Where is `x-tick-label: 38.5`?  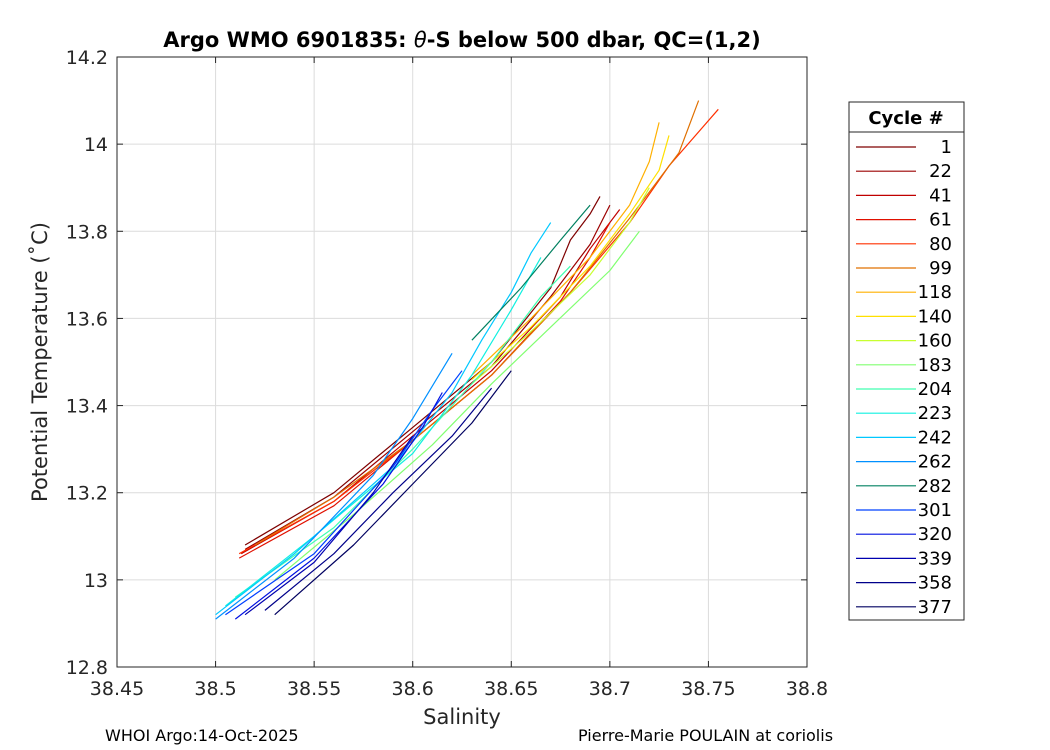 x-tick-label: 38.5 is located at coordinates (215, 689).